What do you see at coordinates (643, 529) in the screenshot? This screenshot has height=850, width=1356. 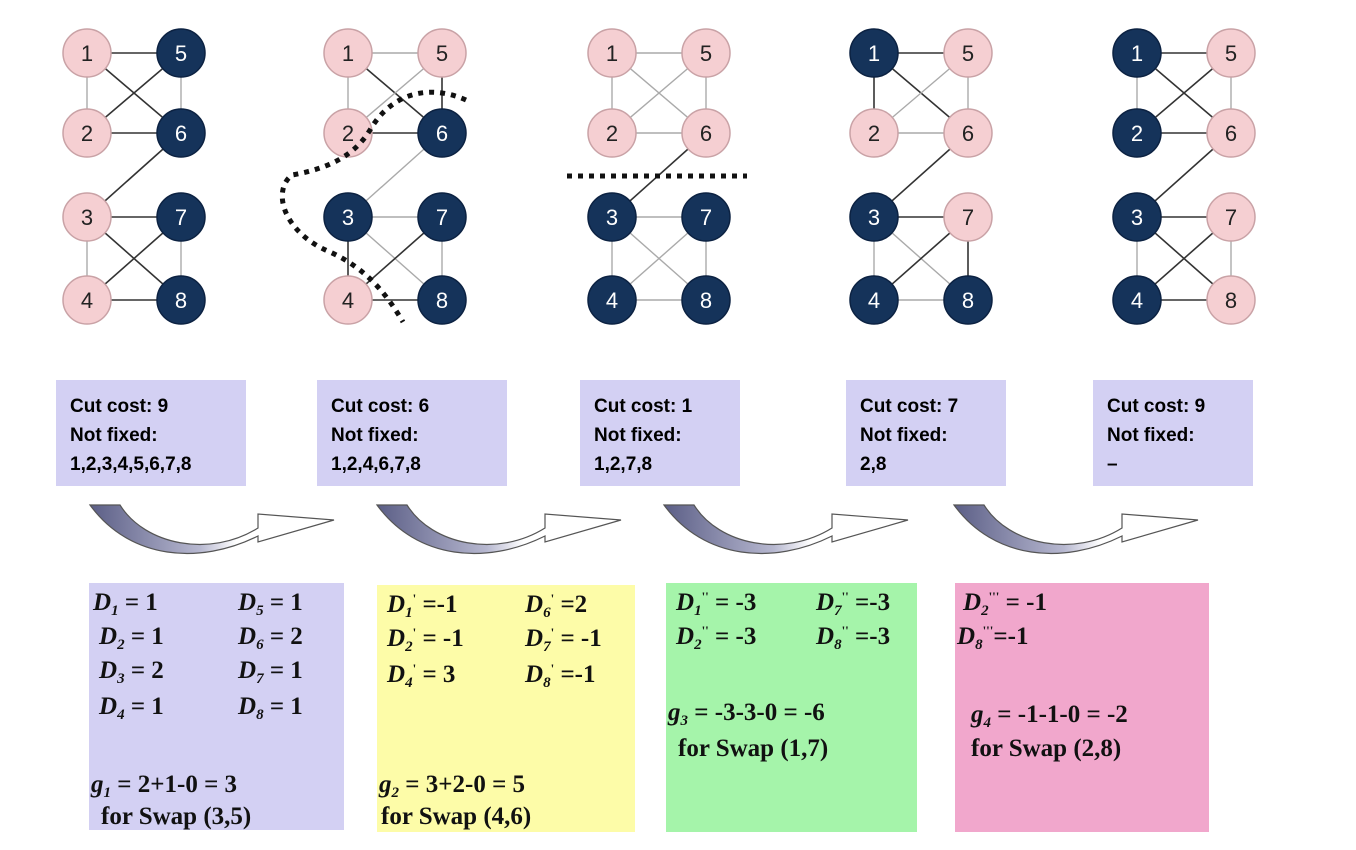 I see `transition-arrows` at bounding box center [643, 529].